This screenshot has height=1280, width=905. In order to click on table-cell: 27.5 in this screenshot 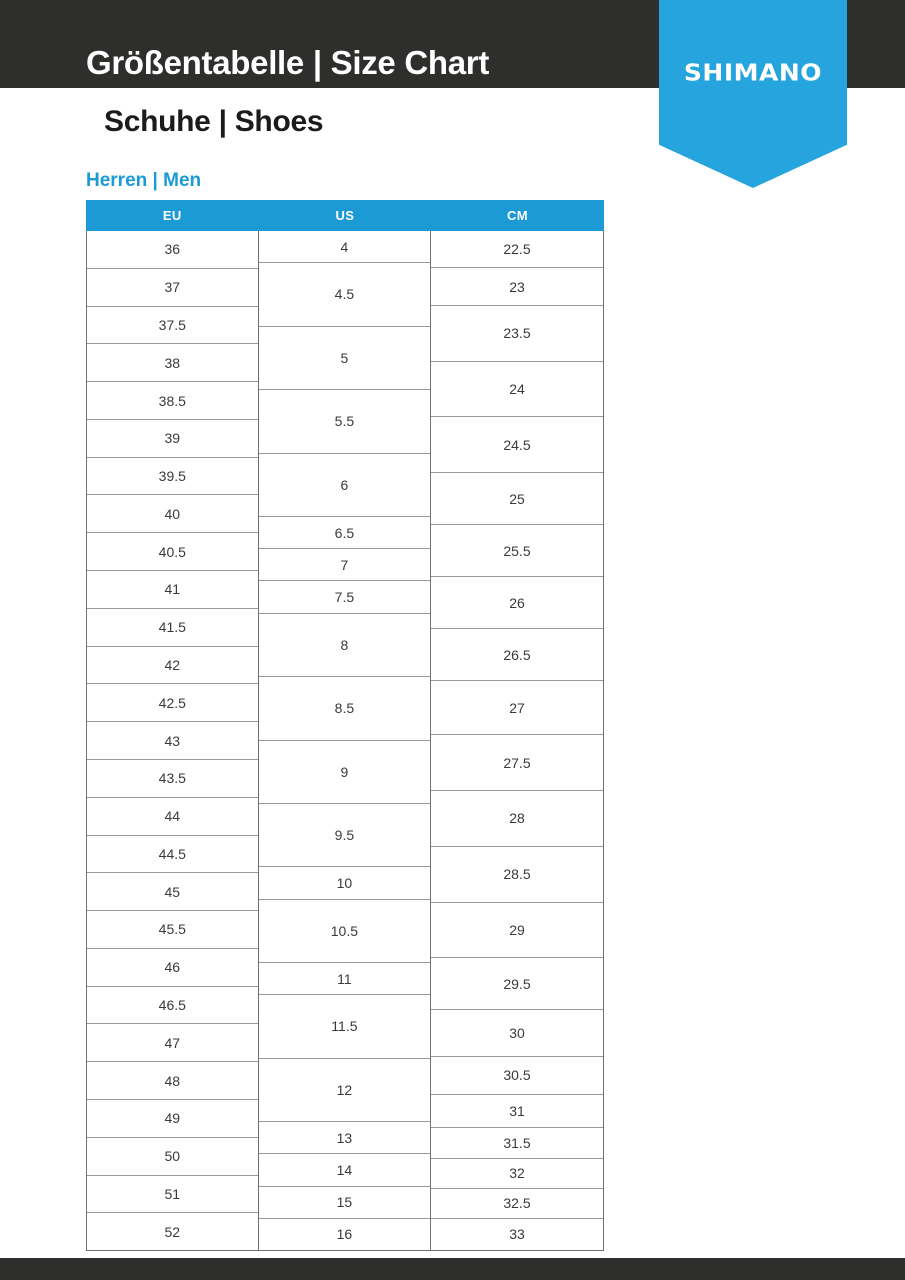, I will do `click(517, 763)`.